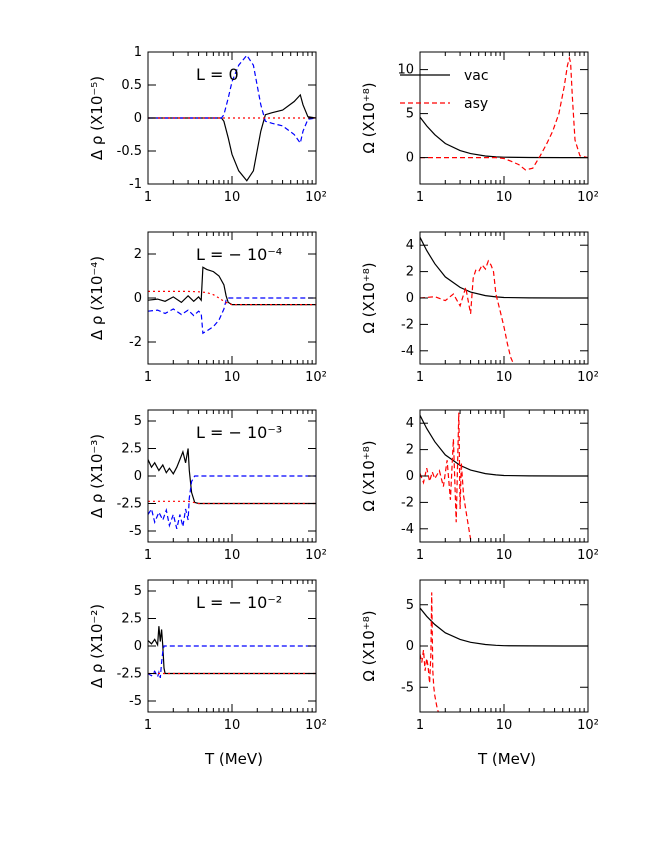 The height and width of the screenshot is (860, 664). What do you see at coordinates (239, 432) in the screenshot?
I see `panel-label: L = − 10⁻³` at bounding box center [239, 432].